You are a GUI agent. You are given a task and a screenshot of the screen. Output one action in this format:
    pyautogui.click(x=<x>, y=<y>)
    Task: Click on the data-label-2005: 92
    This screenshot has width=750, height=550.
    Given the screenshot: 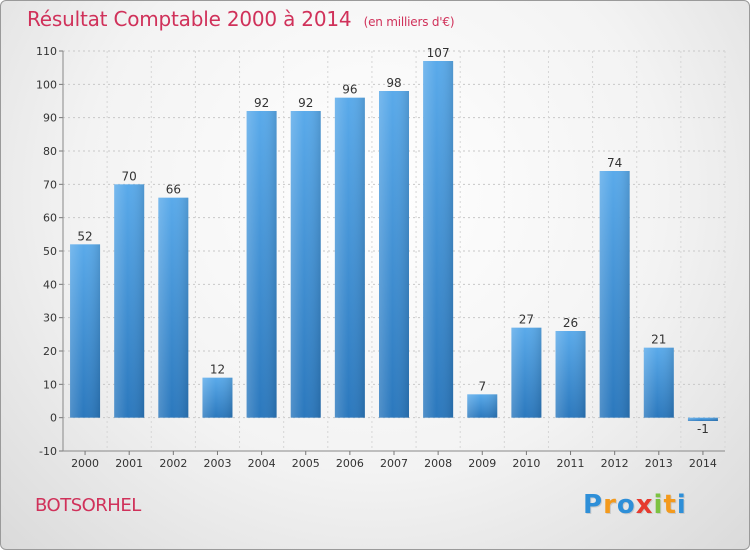 What is the action you would take?
    pyautogui.click(x=305, y=103)
    